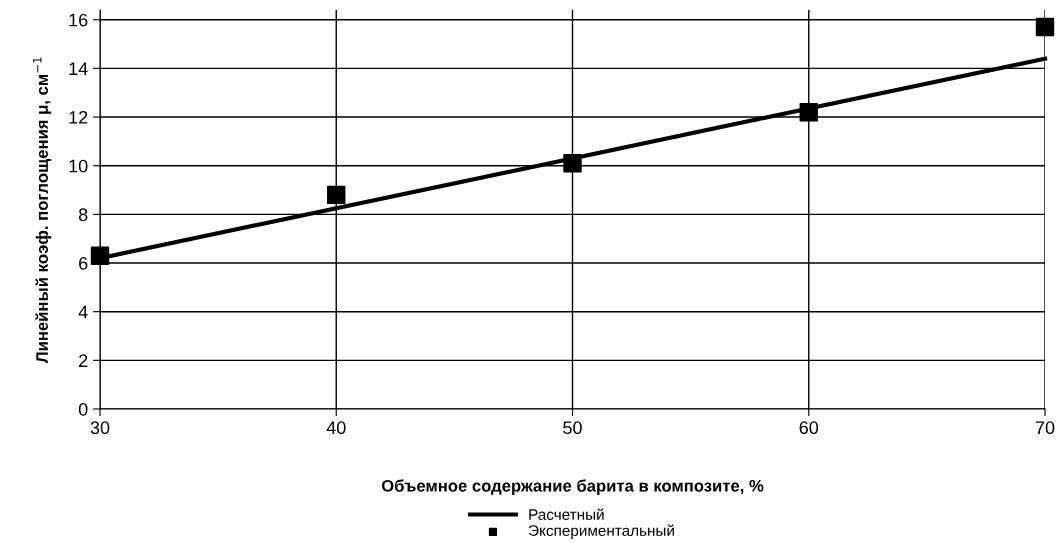 The height and width of the screenshot is (549, 1059). I want to click on legend-label: Экспериментальный, so click(601, 532).